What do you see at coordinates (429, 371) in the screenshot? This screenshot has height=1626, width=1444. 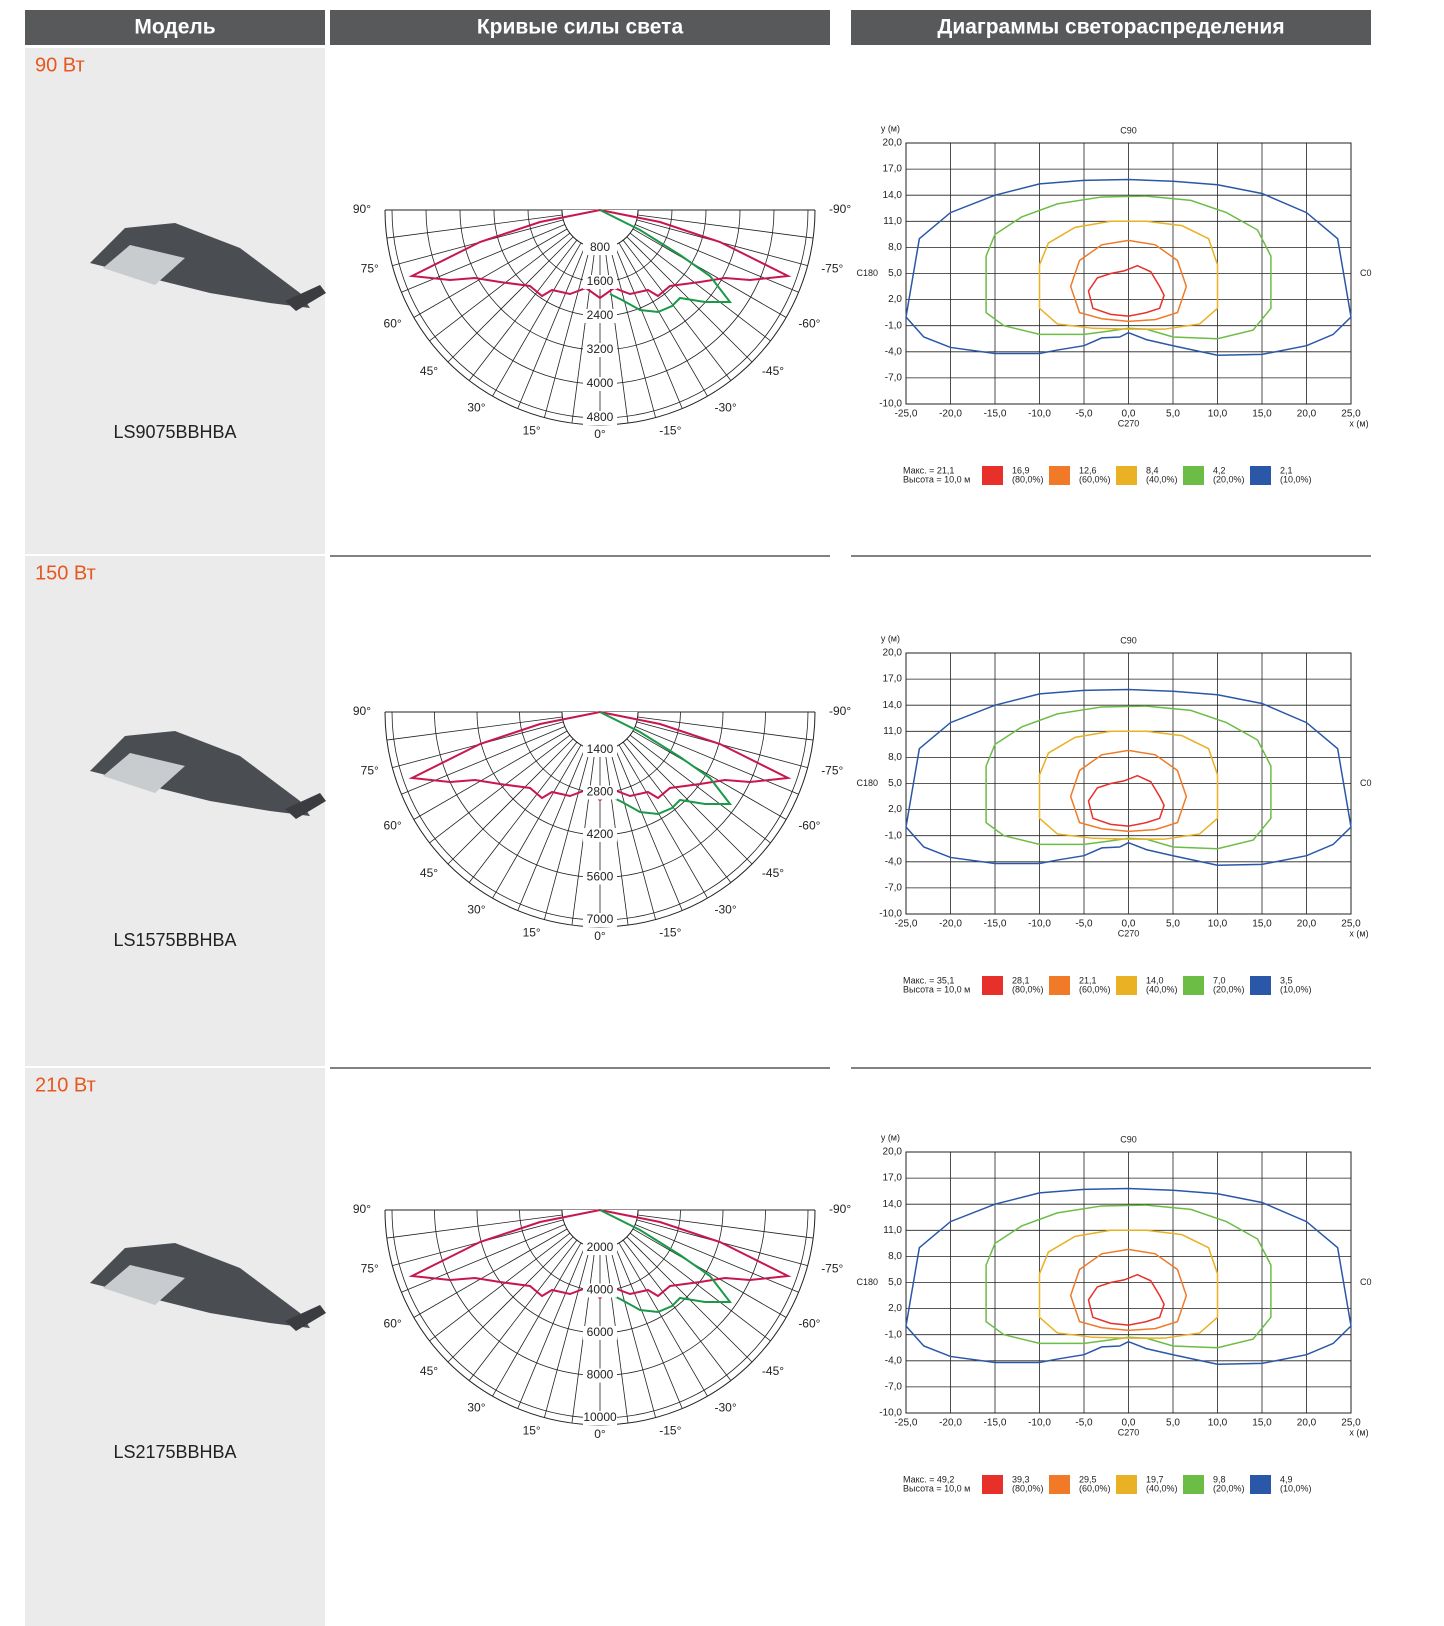 I see `angle-label: 45°` at bounding box center [429, 371].